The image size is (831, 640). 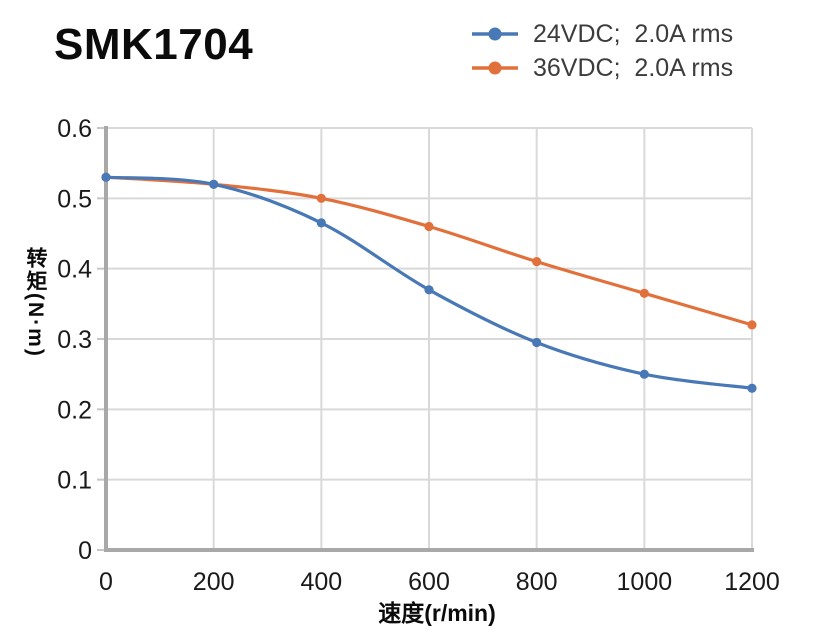 I want to click on y-tick-label-0.2: 0.2, so click(x=74, y=410).